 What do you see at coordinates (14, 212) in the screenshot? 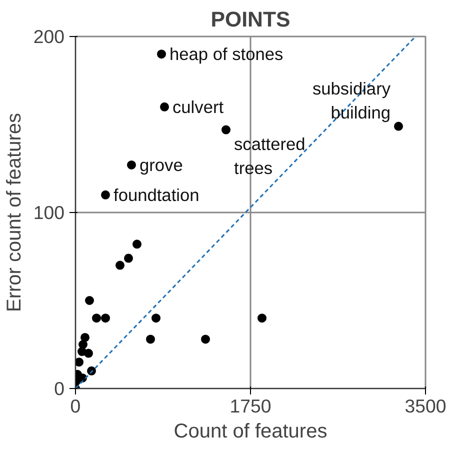
I see `y-axis-title: Error count of features` at bounding box center [14, 212].